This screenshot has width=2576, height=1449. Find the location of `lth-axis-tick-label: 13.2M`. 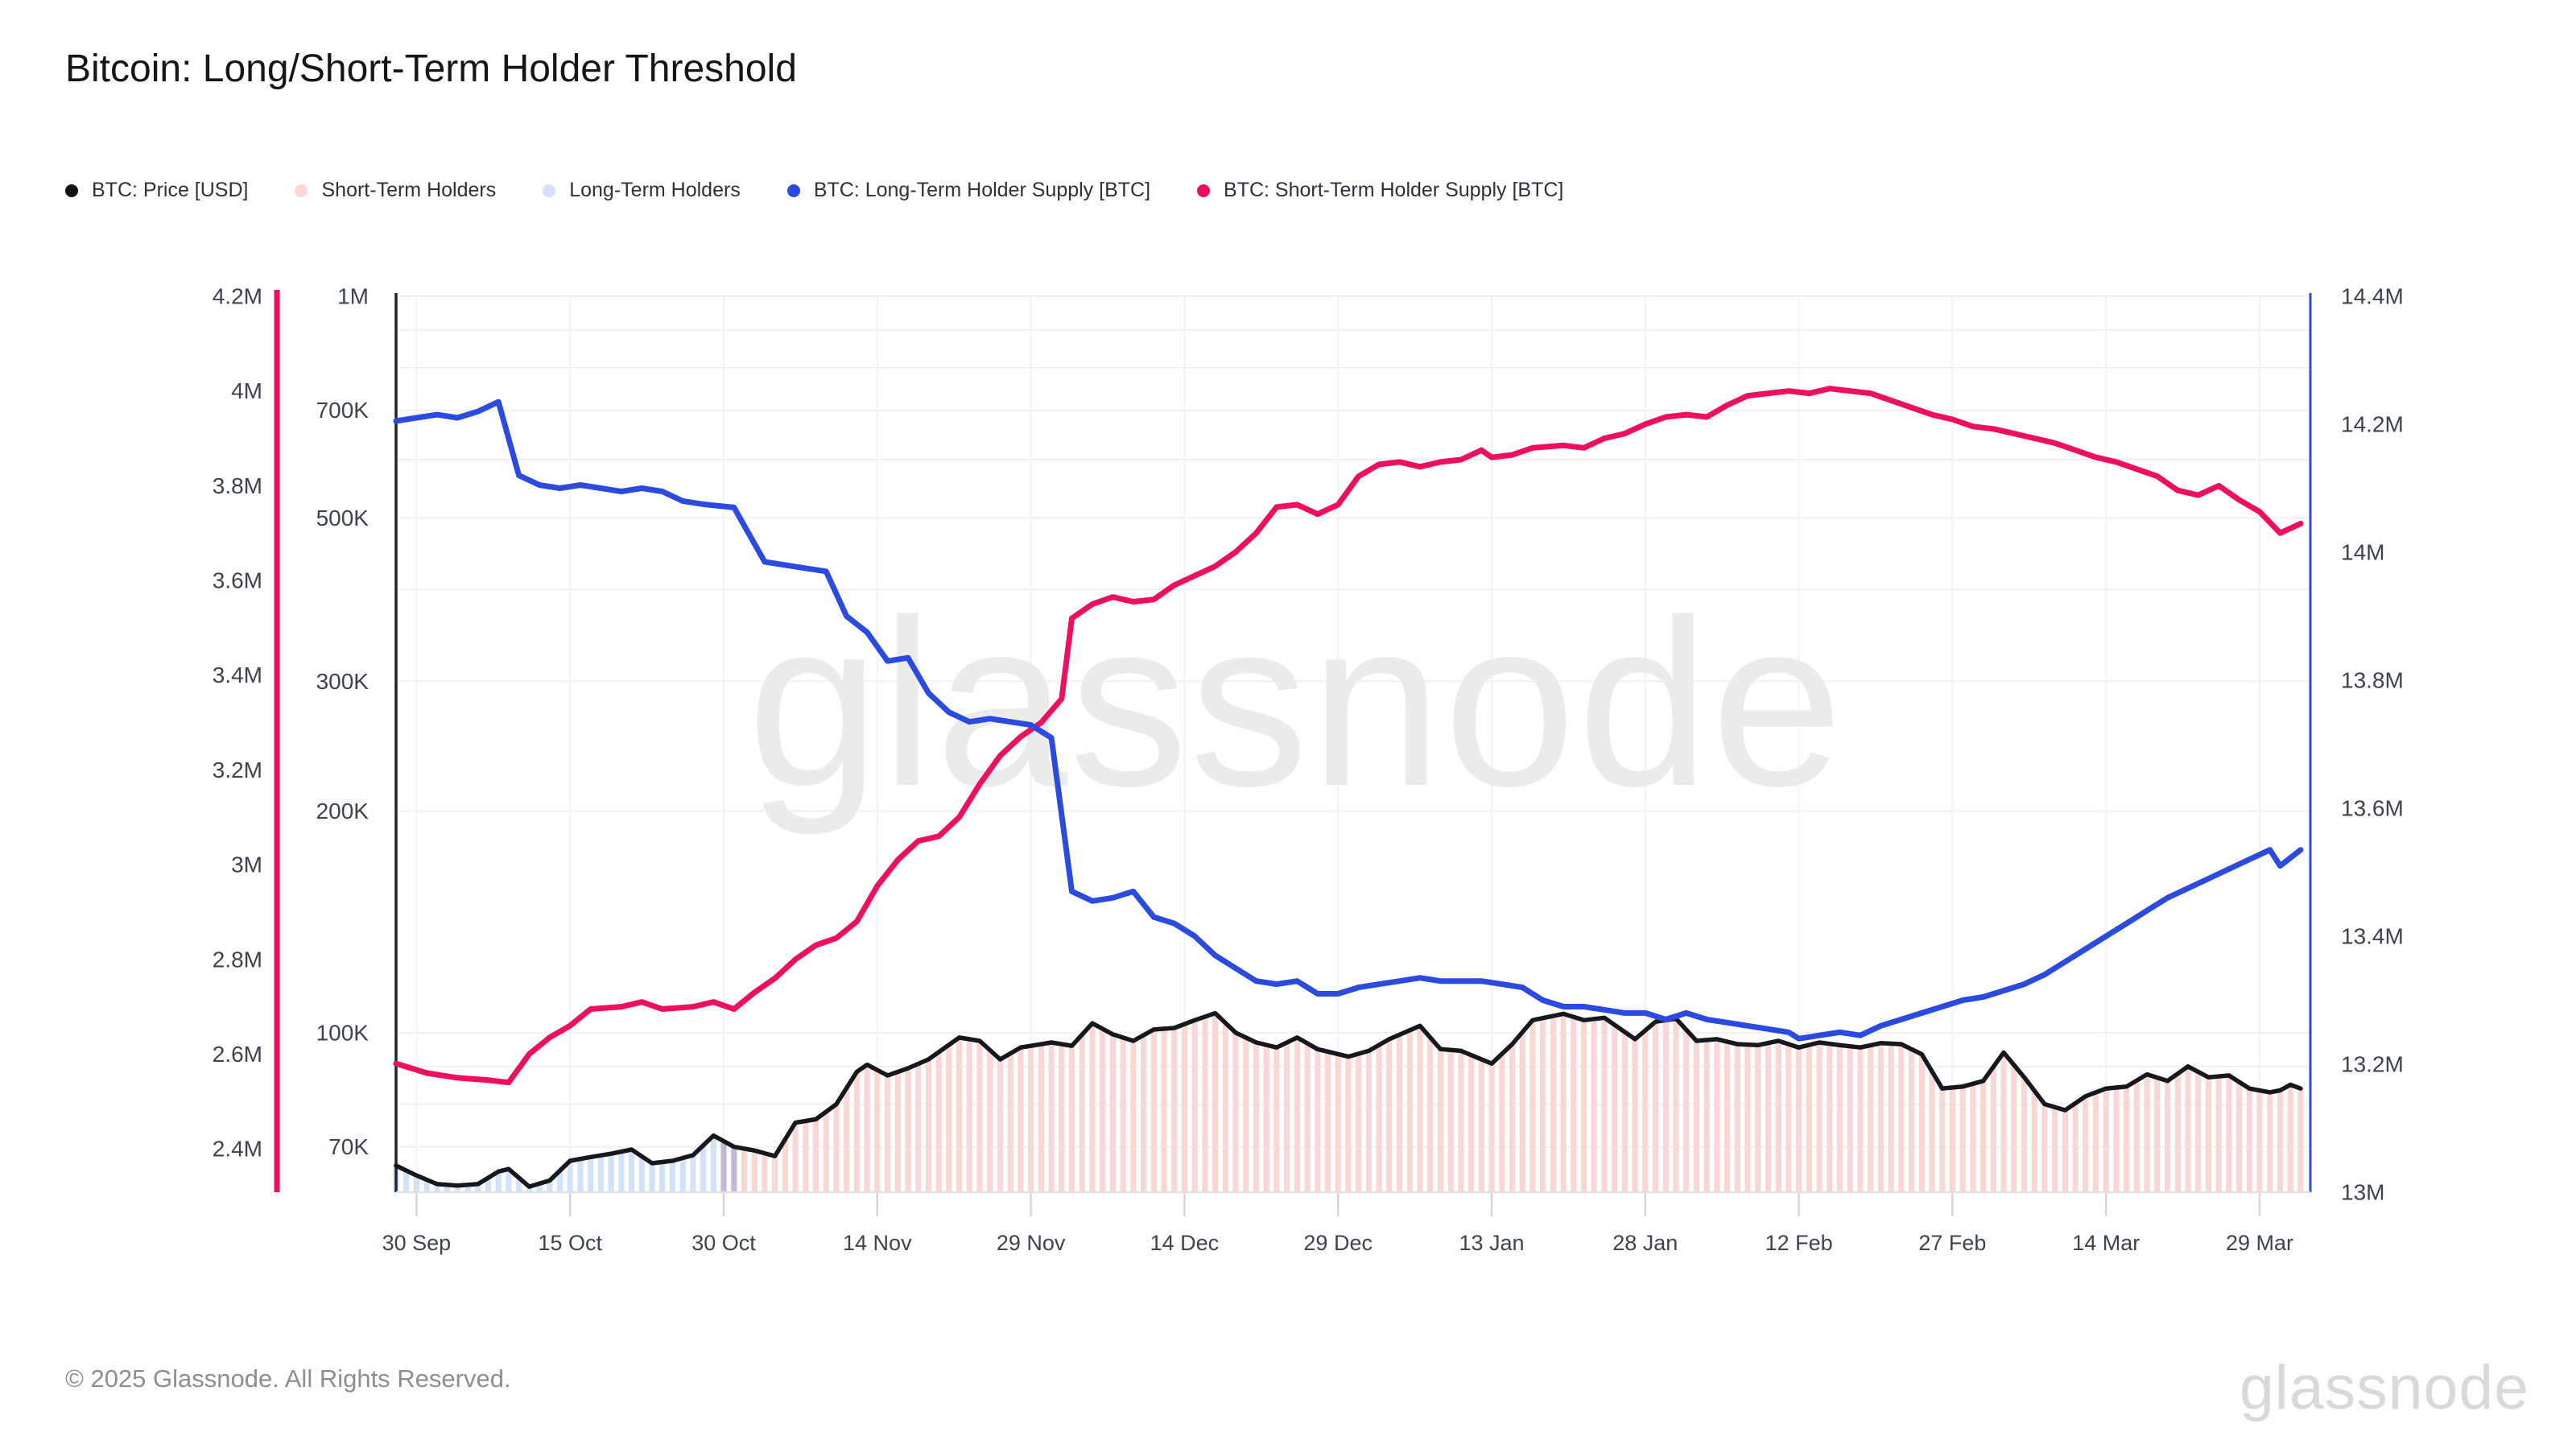

lth-axis-tick-label: 13.2M is located at coordinates (2372, 1064).